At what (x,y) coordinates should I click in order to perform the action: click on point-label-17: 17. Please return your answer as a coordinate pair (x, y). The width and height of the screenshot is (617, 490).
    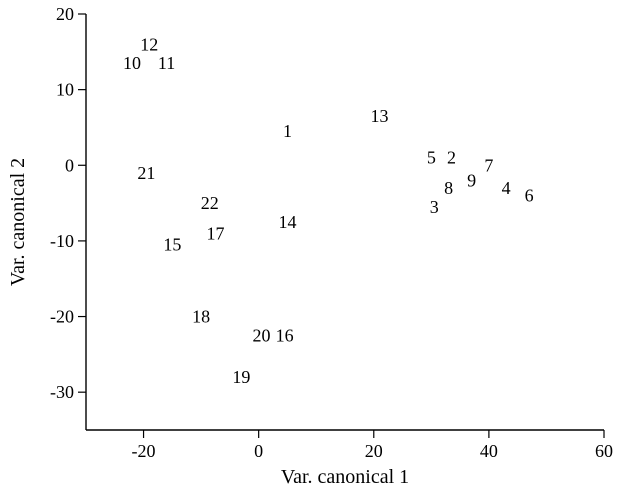
    Looking at the image, I should click on (216, 233).